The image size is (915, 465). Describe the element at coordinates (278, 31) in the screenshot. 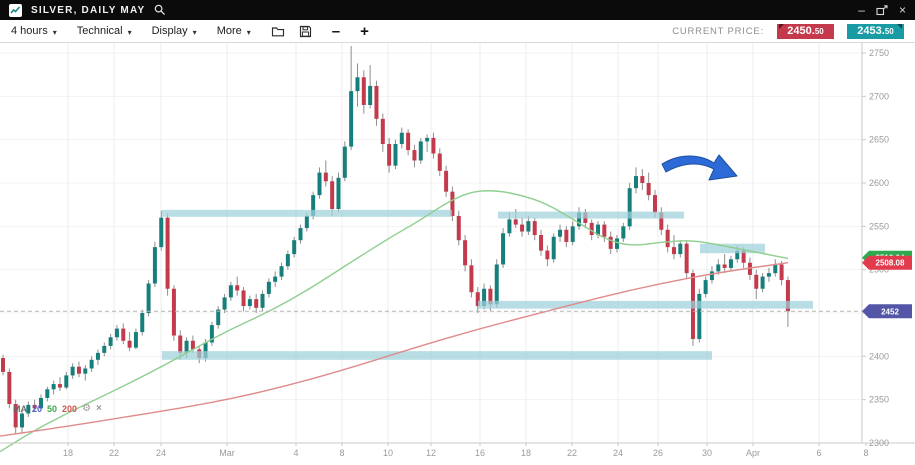

I see `open-template-icon` at that location.